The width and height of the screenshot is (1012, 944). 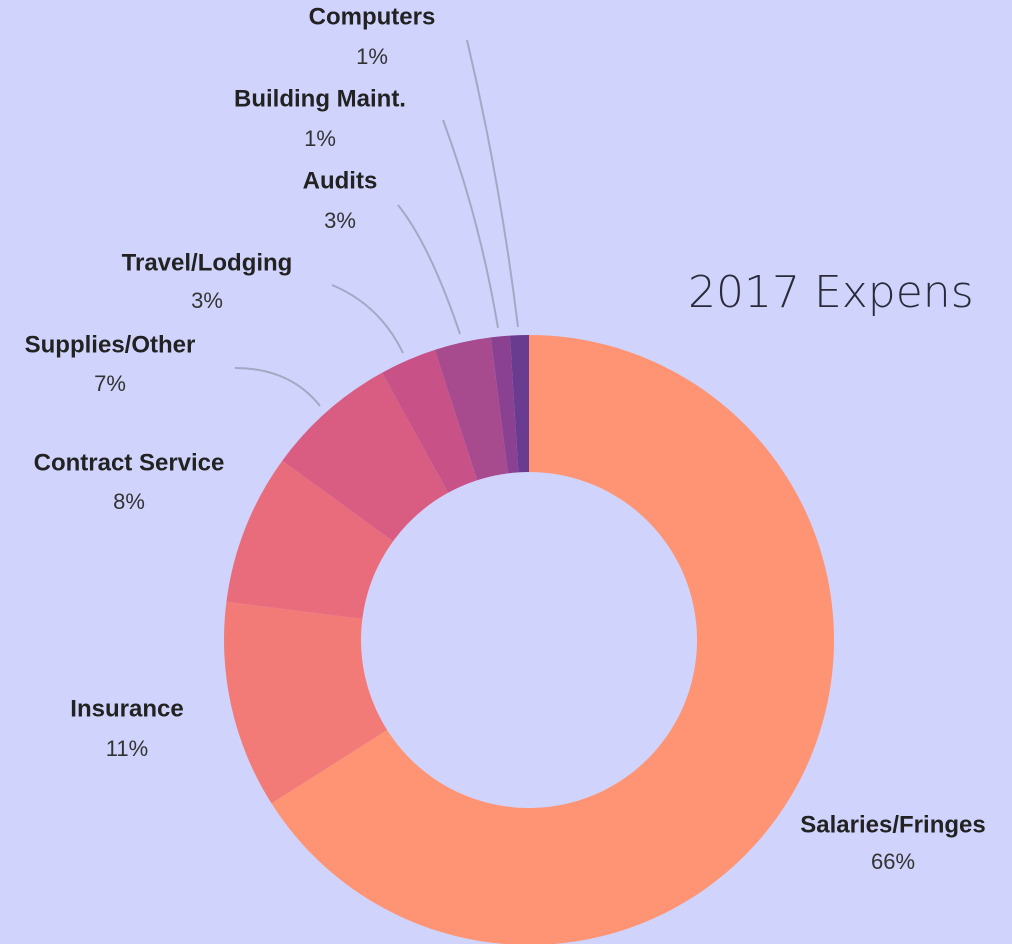 What do you see at coordinates (207, 262) in the screenshot?
I see `slice-label: Travel/Lodging` at bounding box center [207, 262].